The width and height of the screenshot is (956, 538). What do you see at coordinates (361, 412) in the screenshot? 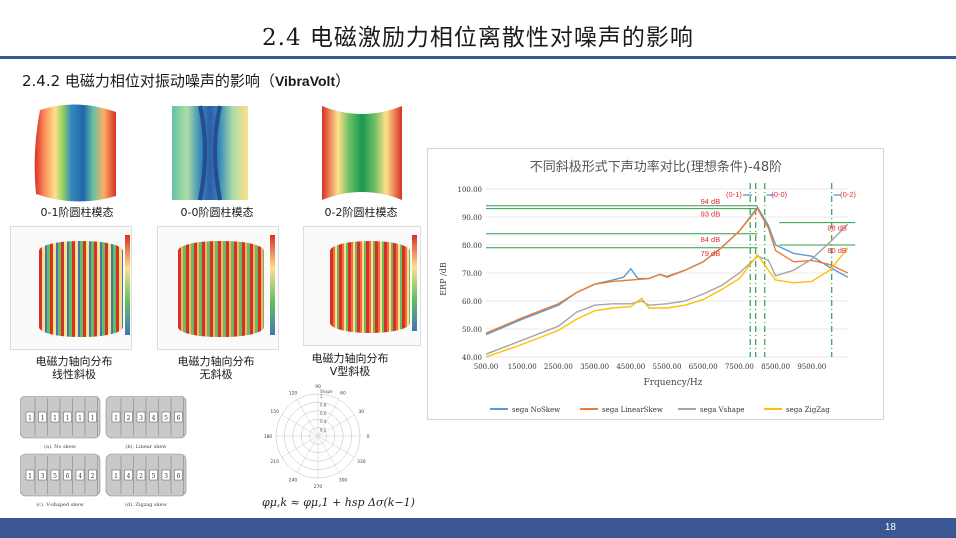
I see `polar-angle-label: 30` at bounding box center [361, 412].